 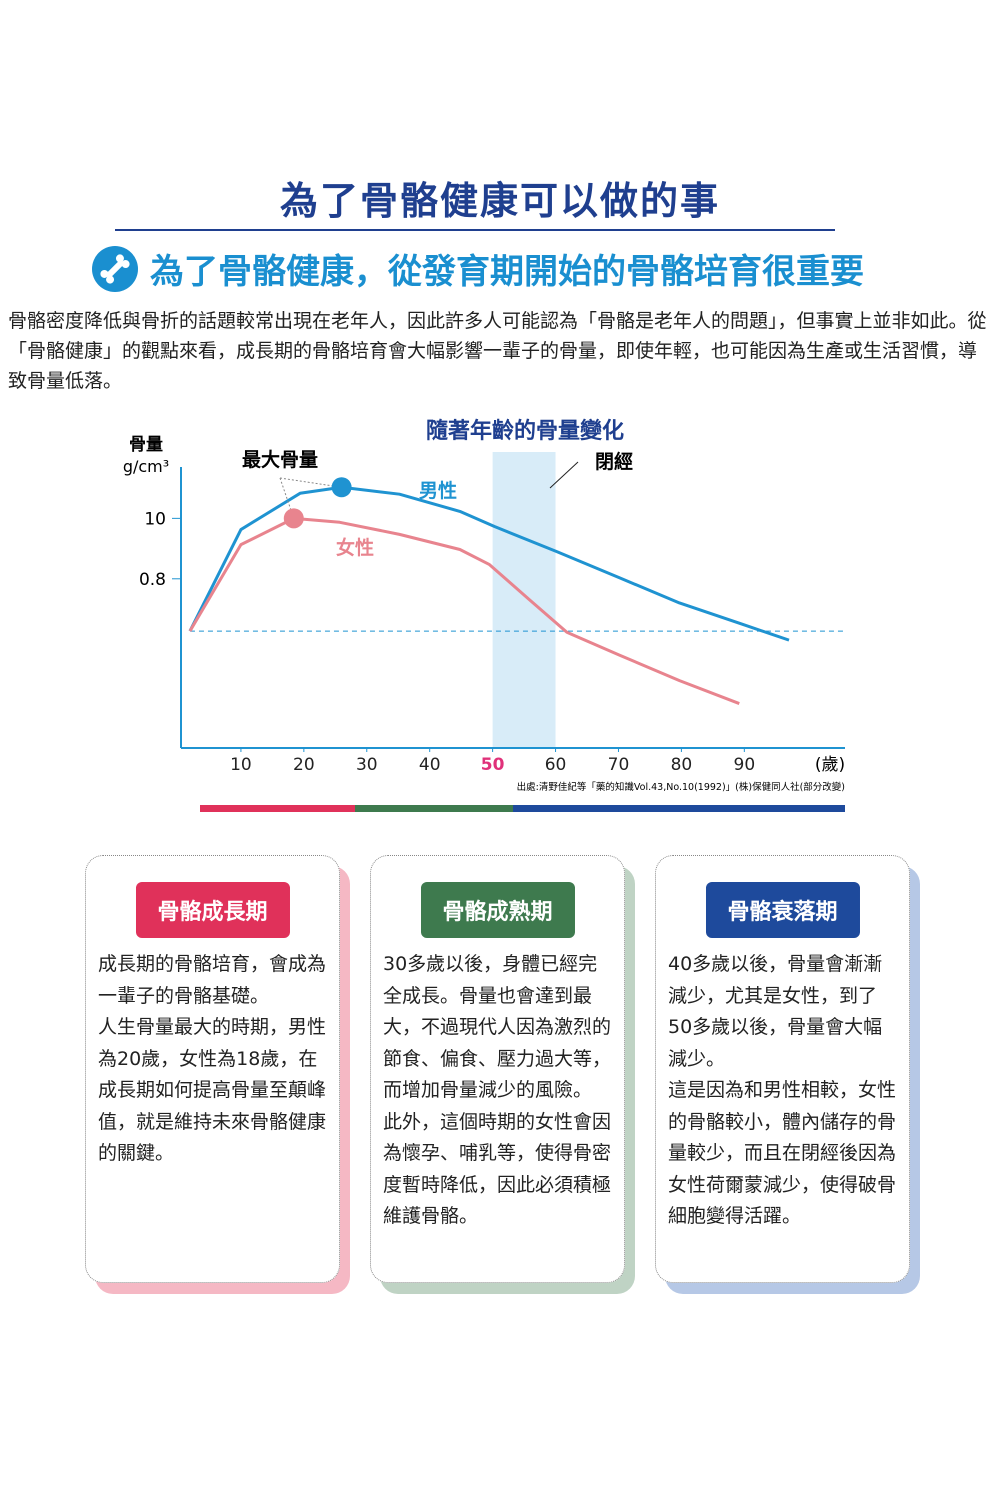 I want to click on menopause-band, so click(x=524, y=600).